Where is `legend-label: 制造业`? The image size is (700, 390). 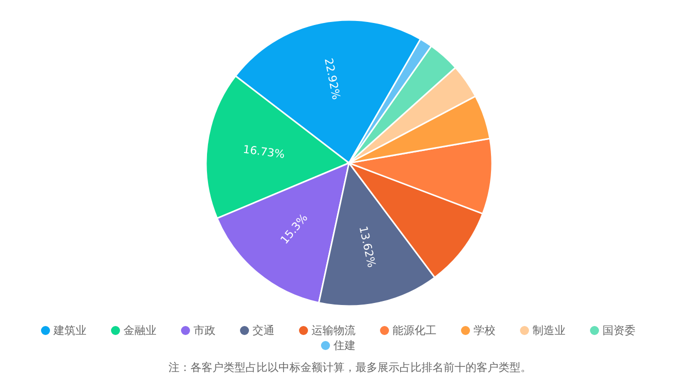
legend-label: 制造业 is located at coordinates (549, 330).